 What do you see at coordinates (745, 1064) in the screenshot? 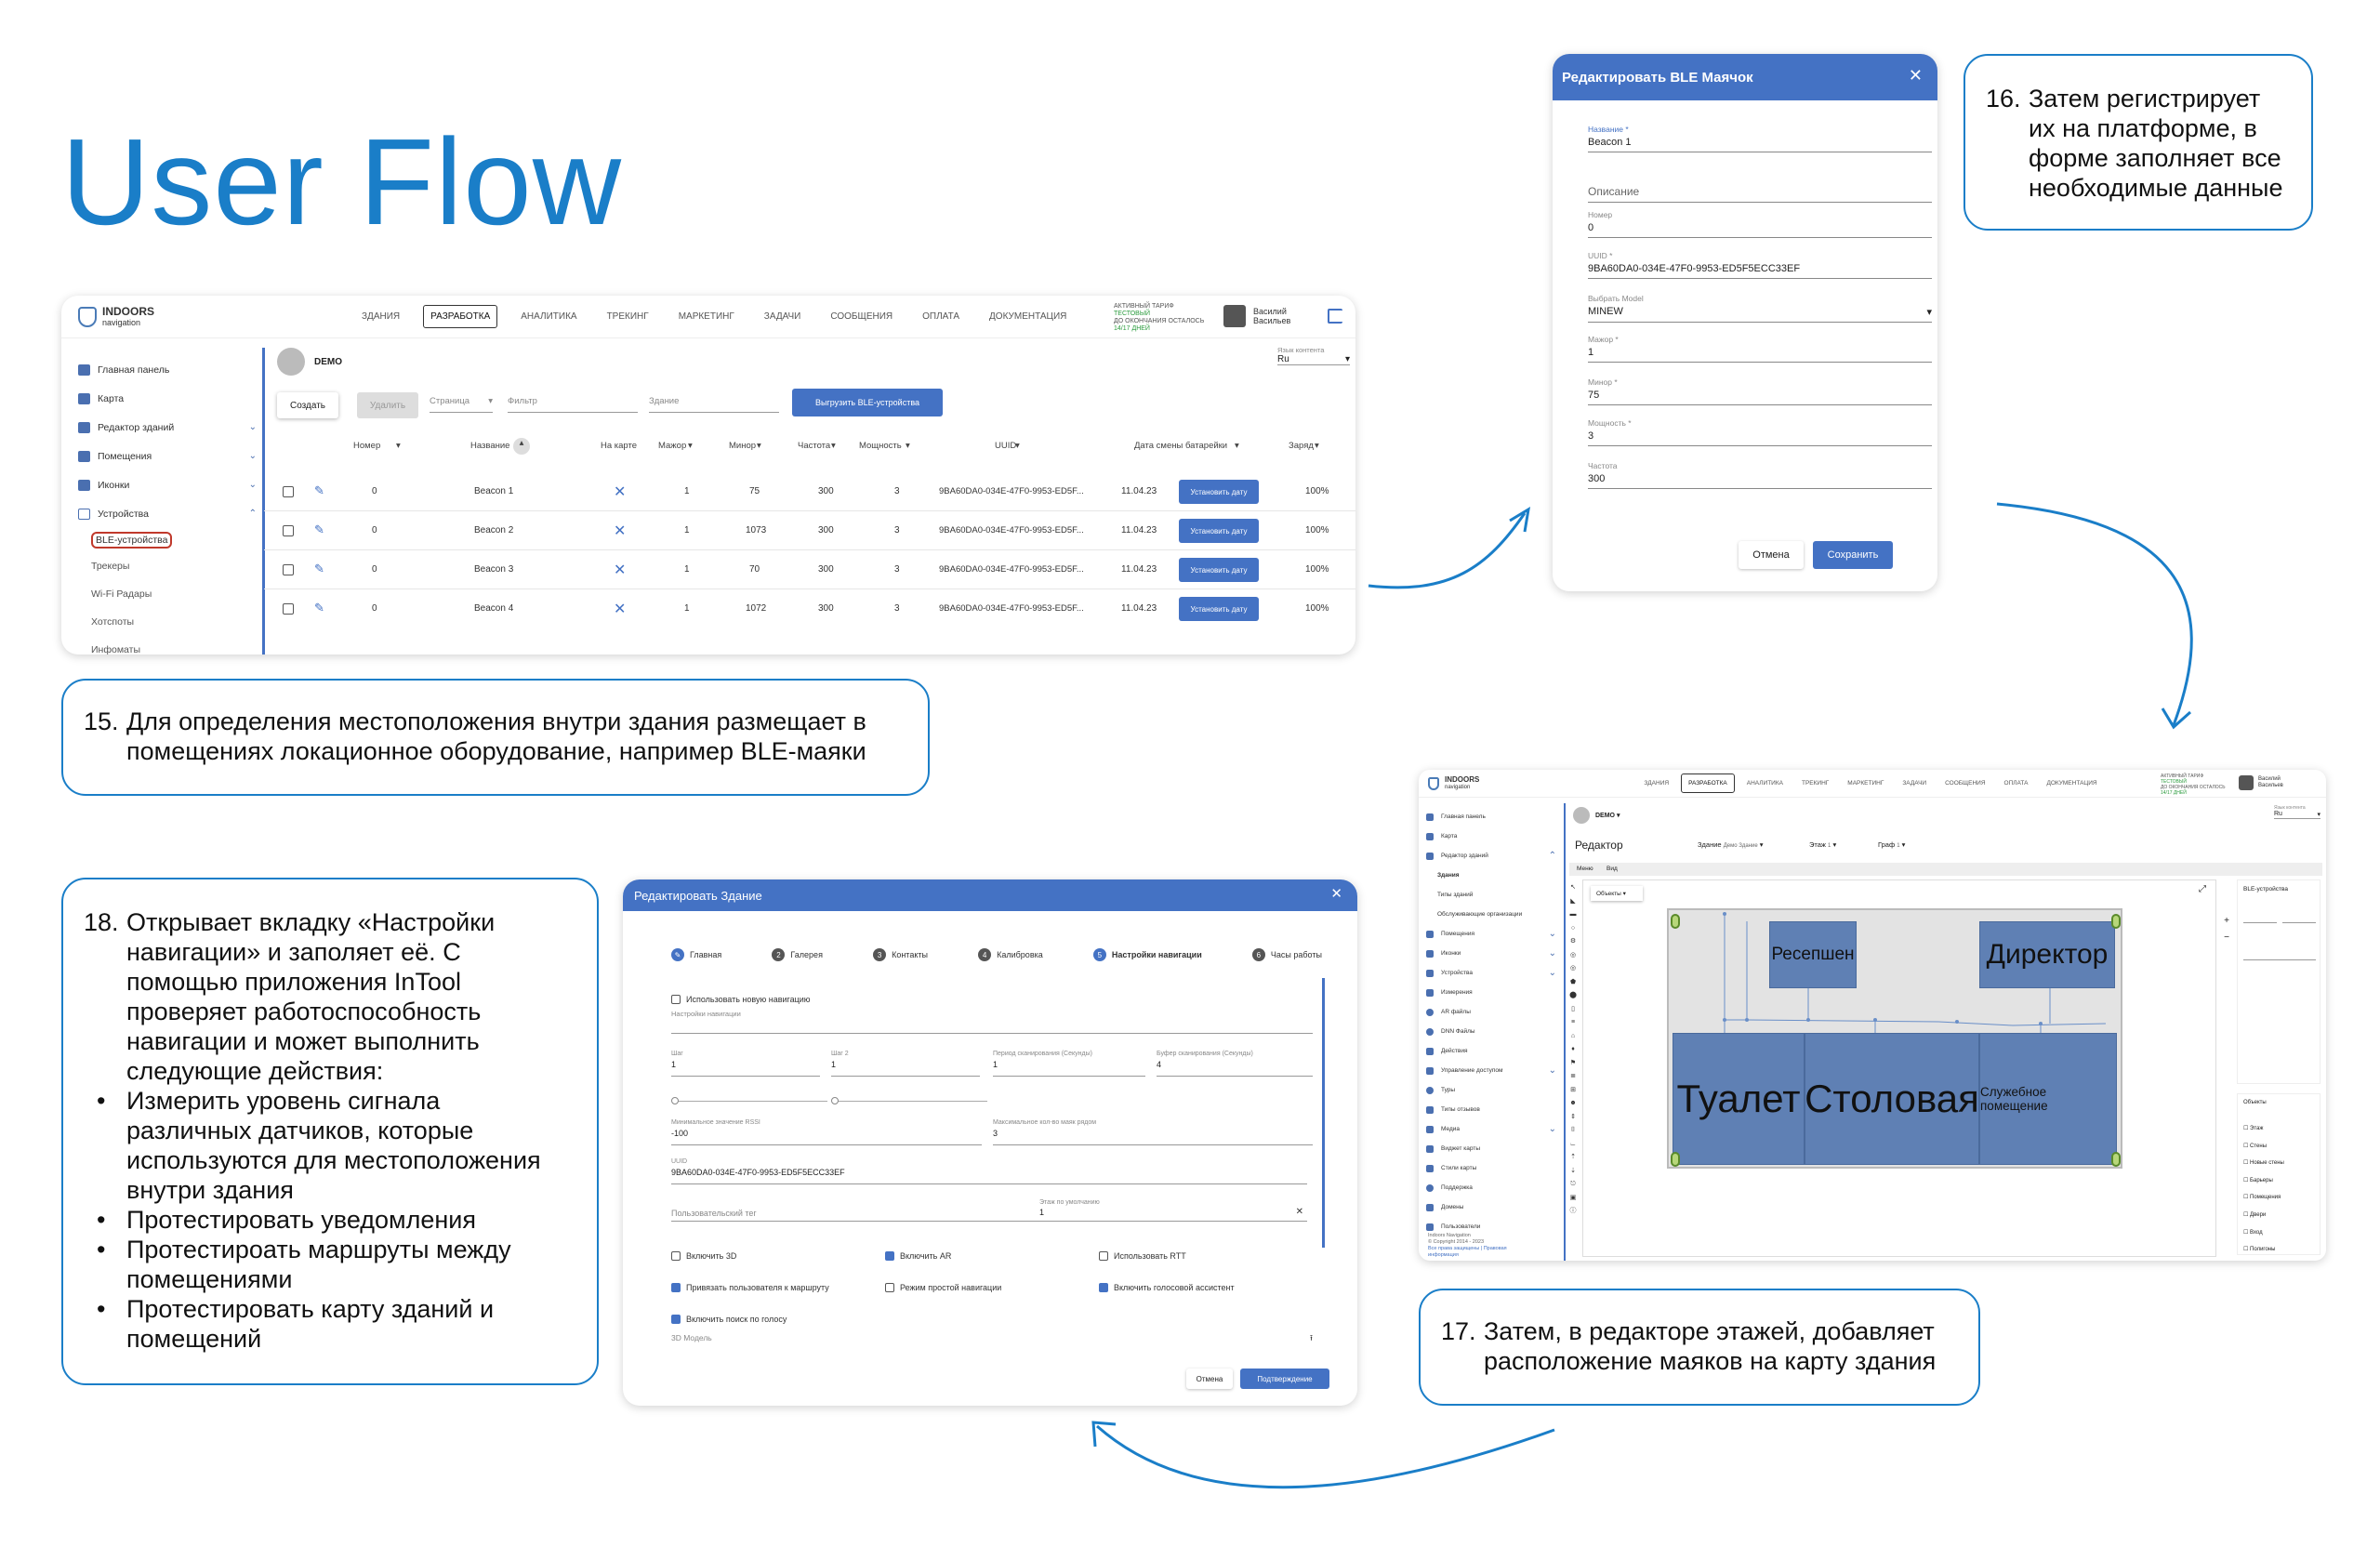
I see `step-field: Шаг 1` at bounding box center [745, 1064].